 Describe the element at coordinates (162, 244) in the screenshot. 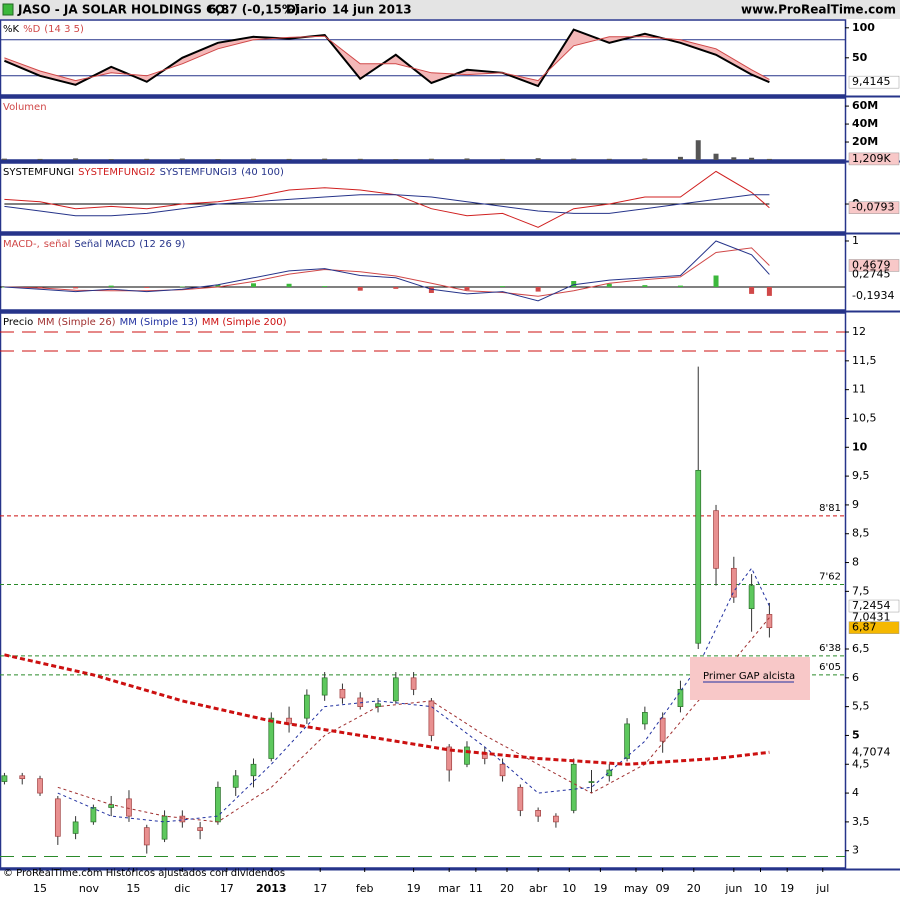

I see `legend-params: (12 26 9)` at that location.